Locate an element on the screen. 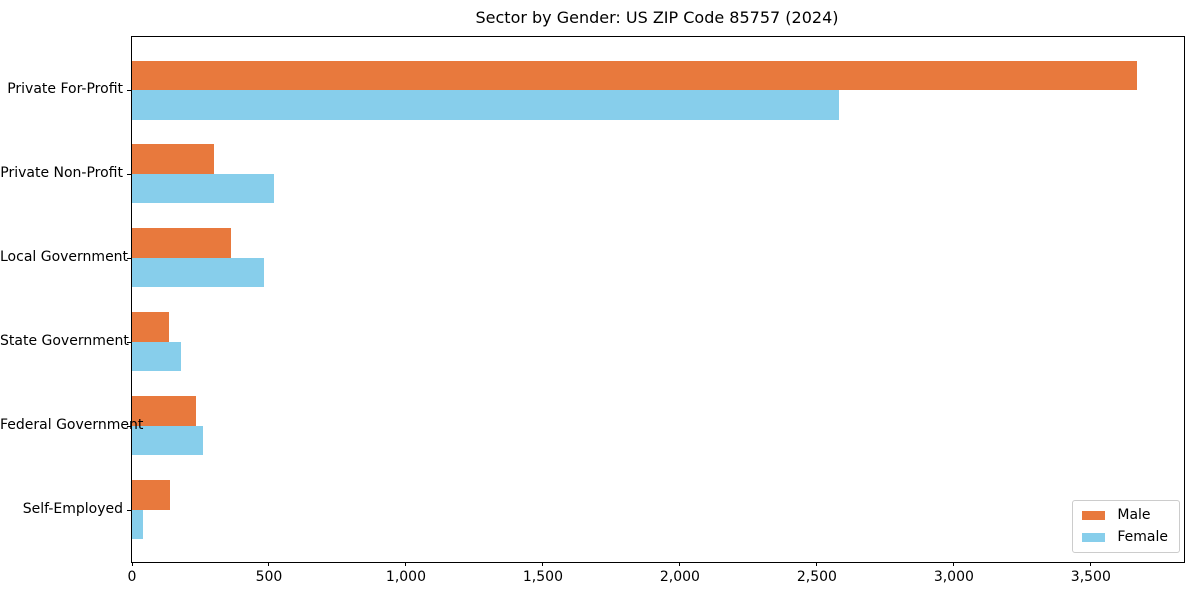 The image size is (1200, 600). y-tick-label: Private Non-Profit is located at coordinates (61, 172).